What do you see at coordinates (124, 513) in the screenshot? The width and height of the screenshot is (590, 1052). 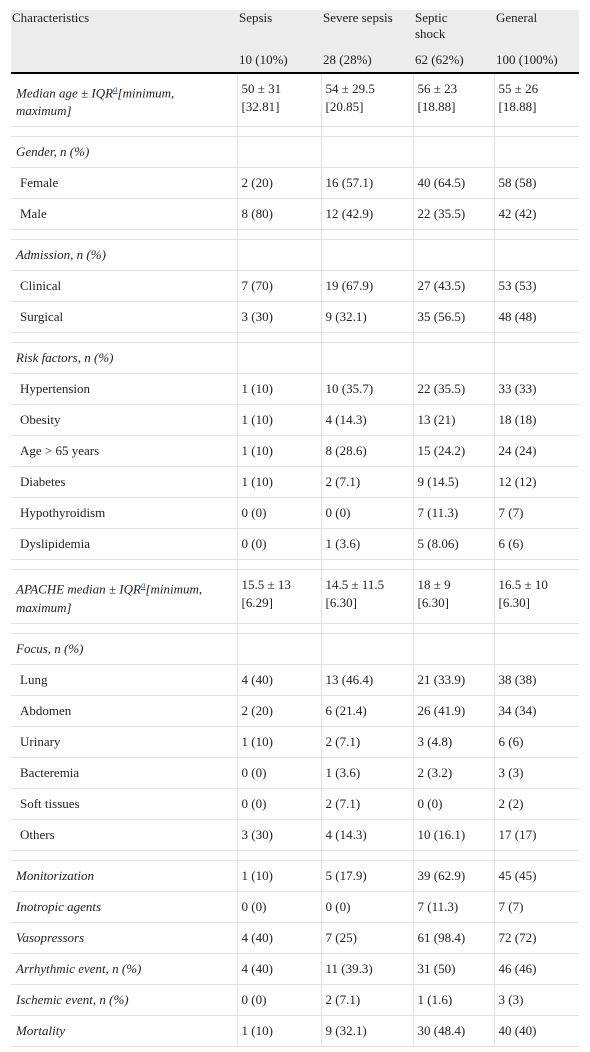 I see `row-label: Hypothyroidism` at bounding box center [124, 513].